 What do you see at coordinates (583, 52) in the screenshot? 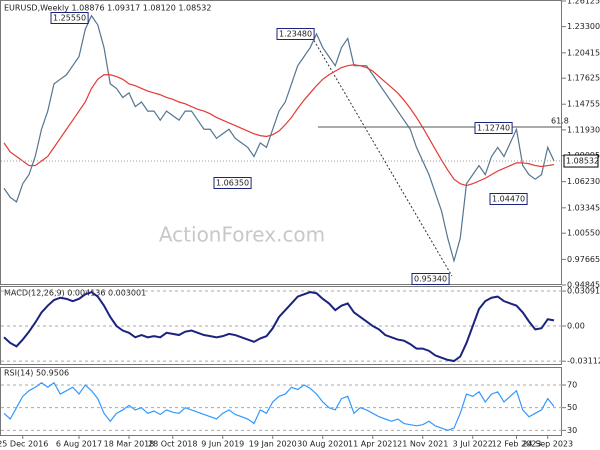
I see `y-tick-label: 1.20415` at bounding box center [583, 52].